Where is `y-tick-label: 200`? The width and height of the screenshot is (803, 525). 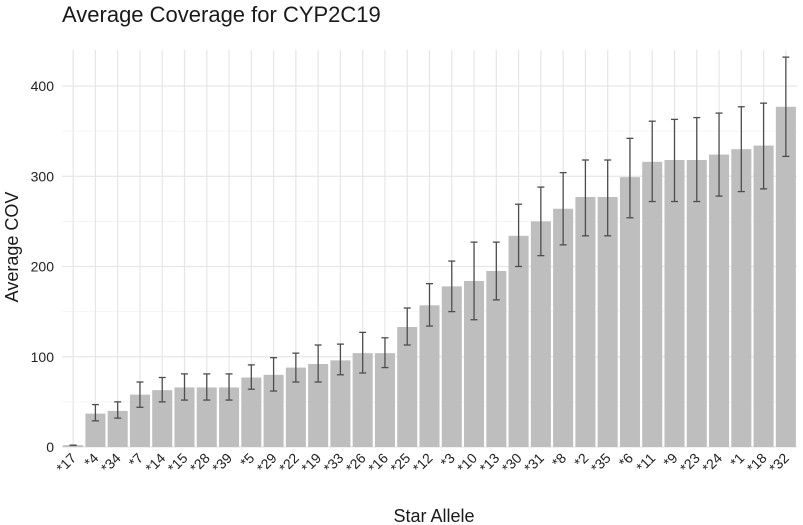 y-tick-label: 200 is located at coordinates (43, 267).